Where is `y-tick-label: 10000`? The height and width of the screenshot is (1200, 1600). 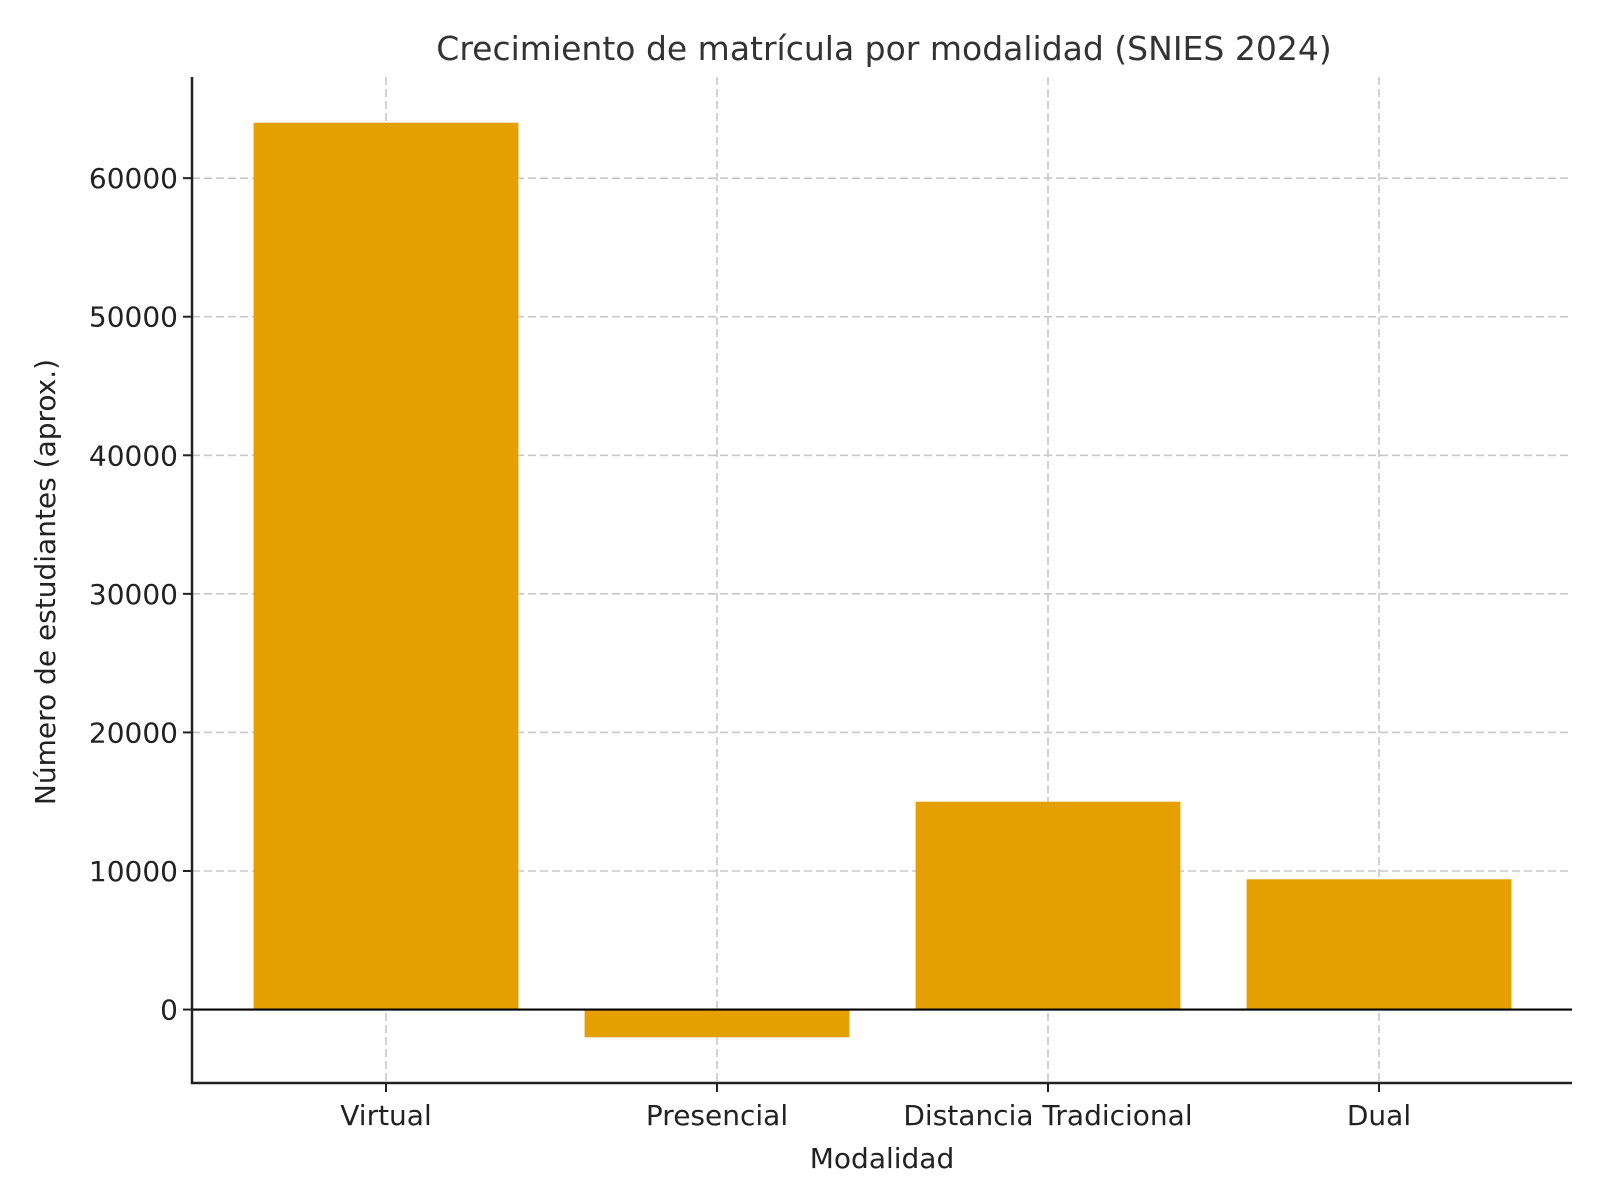 y-tick-label: 10000 is located at coordinates (133, 871).